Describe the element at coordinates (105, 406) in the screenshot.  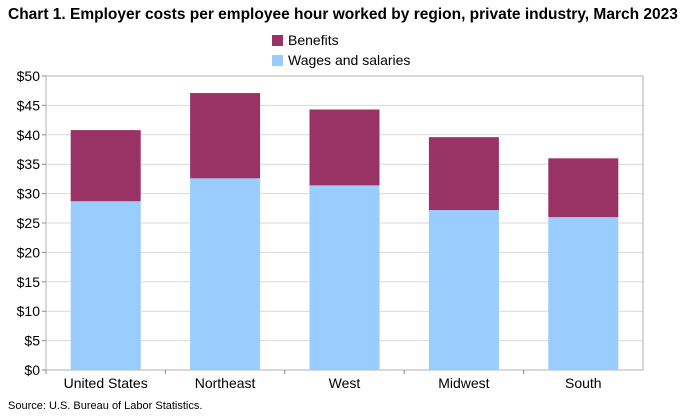
I see `source-note: Source: U.S. Bureau of Labor Statistics.` at that location.